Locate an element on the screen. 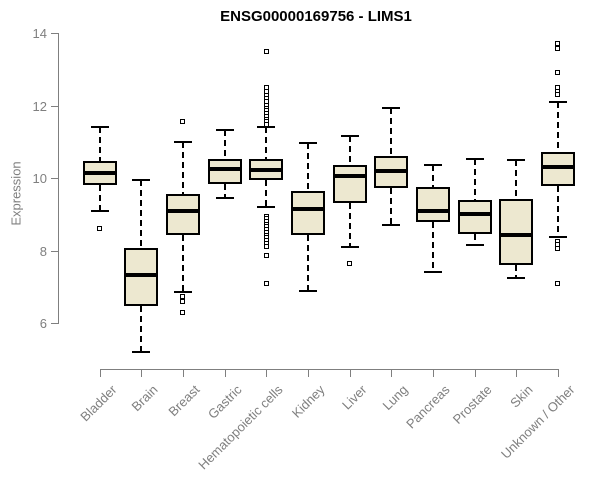 Image resolution: width=600 pixels, height=500 pixels. whisker-cap-low-kidney is located at coordinates (307, 291).